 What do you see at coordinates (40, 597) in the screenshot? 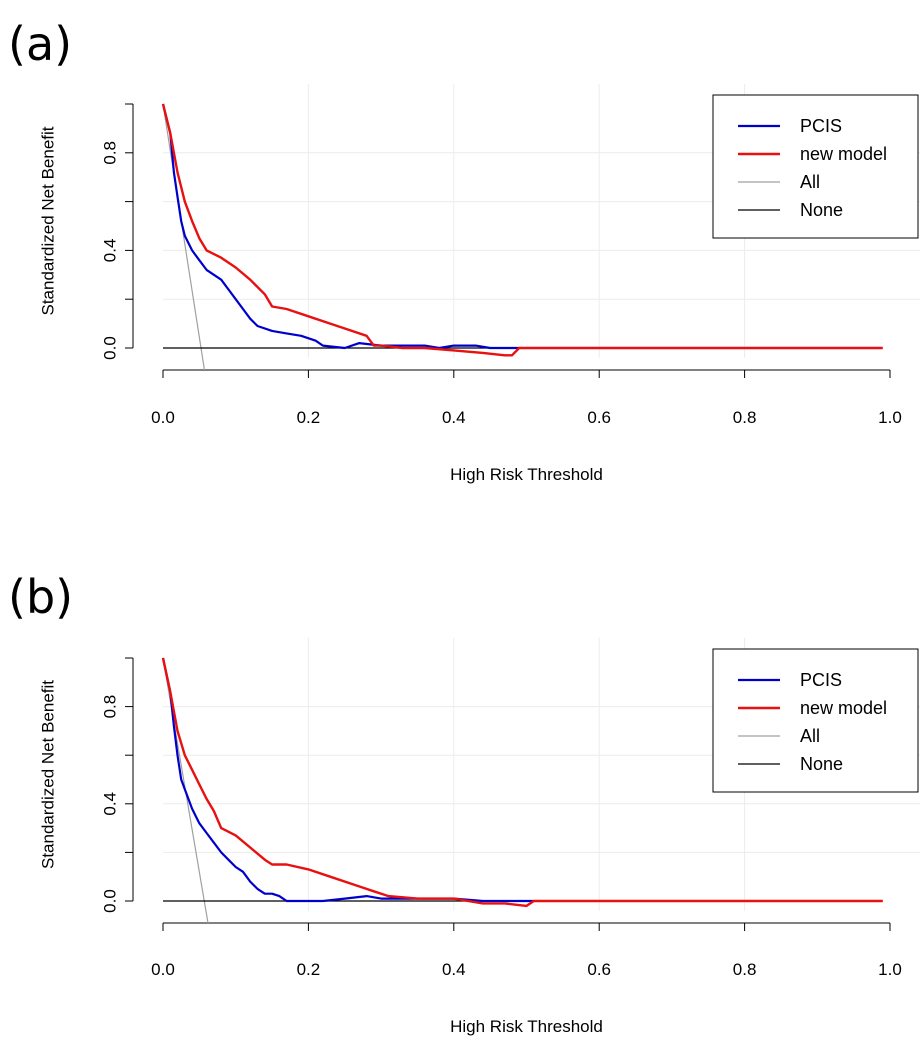
I see `panel-label: (b)` at bounding box center [40, 597].